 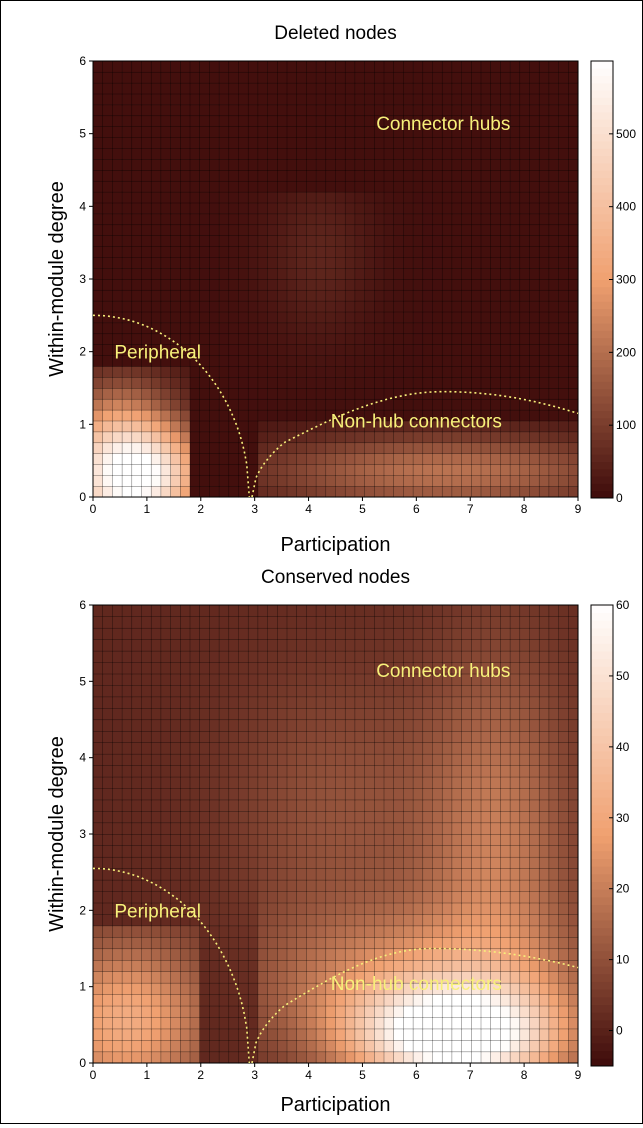 I want to click on x-axis-label: Participation, so click(x=335, y=545).